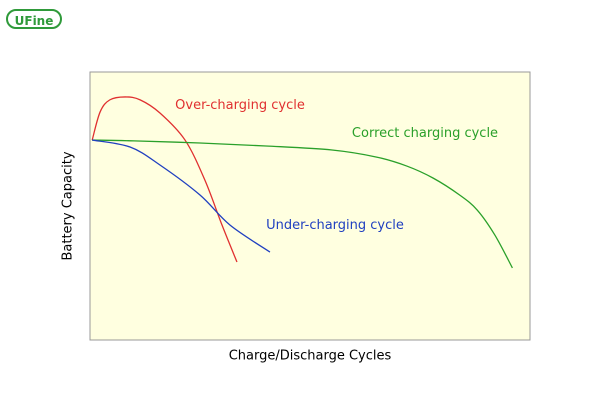 The height and width of the screenshot is (400, 600). What do you see at coordinates (335, 225) in the screenshot?
I see `series-label: Under-charging cycle` at bounding box center [335, 225].